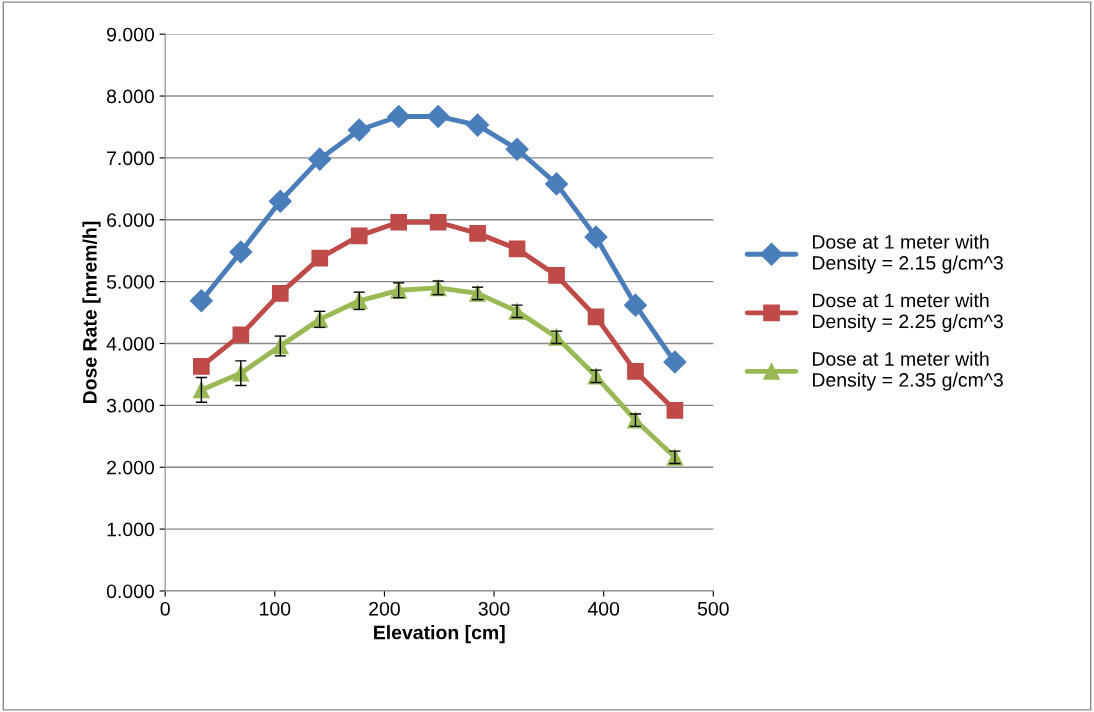 The height and width of the screenshot is (712, 1094). I want to click on y-tick-label: 7.000, so click(131, 158).